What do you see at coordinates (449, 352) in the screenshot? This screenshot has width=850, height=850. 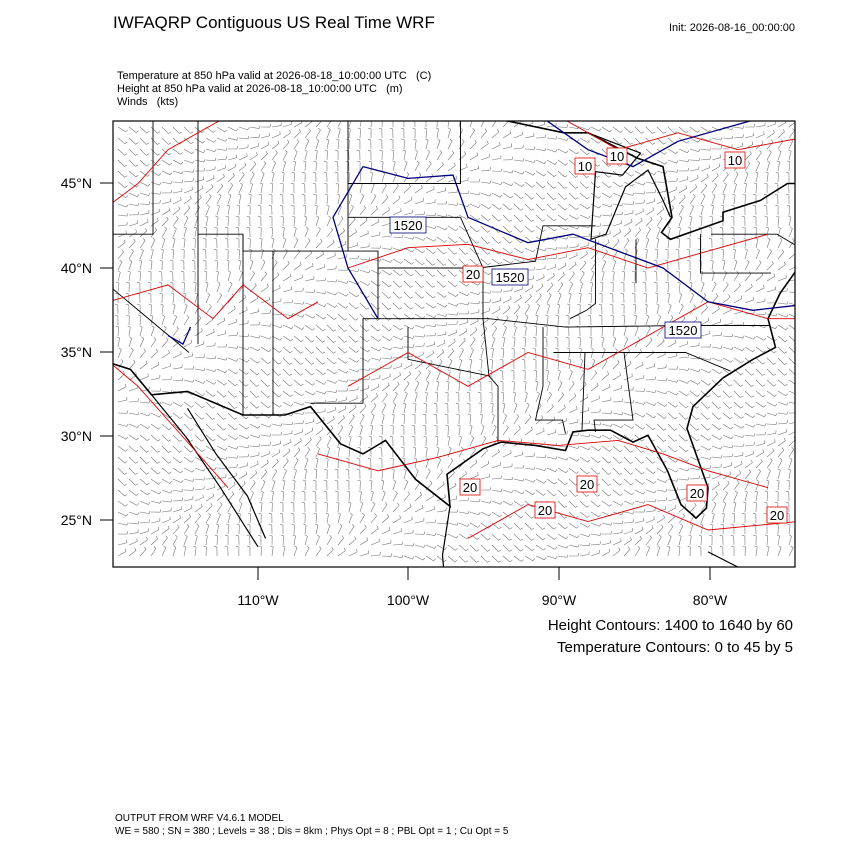 I see `state-line` at bounding box center [449, 352].